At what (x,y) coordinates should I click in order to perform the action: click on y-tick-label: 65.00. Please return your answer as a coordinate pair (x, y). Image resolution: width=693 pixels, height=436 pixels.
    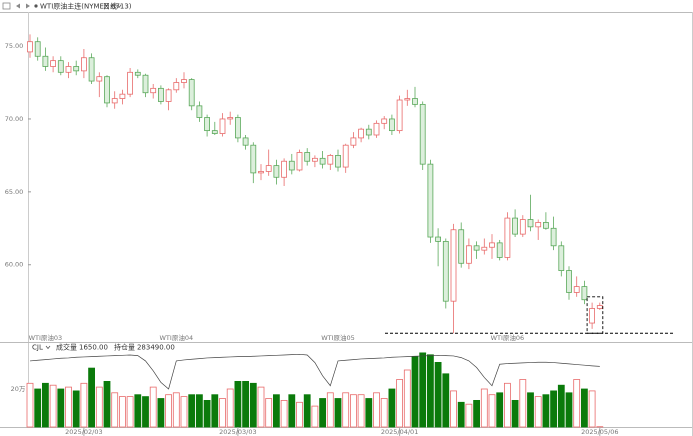
    Looking at the image, I should click on (14, 192).